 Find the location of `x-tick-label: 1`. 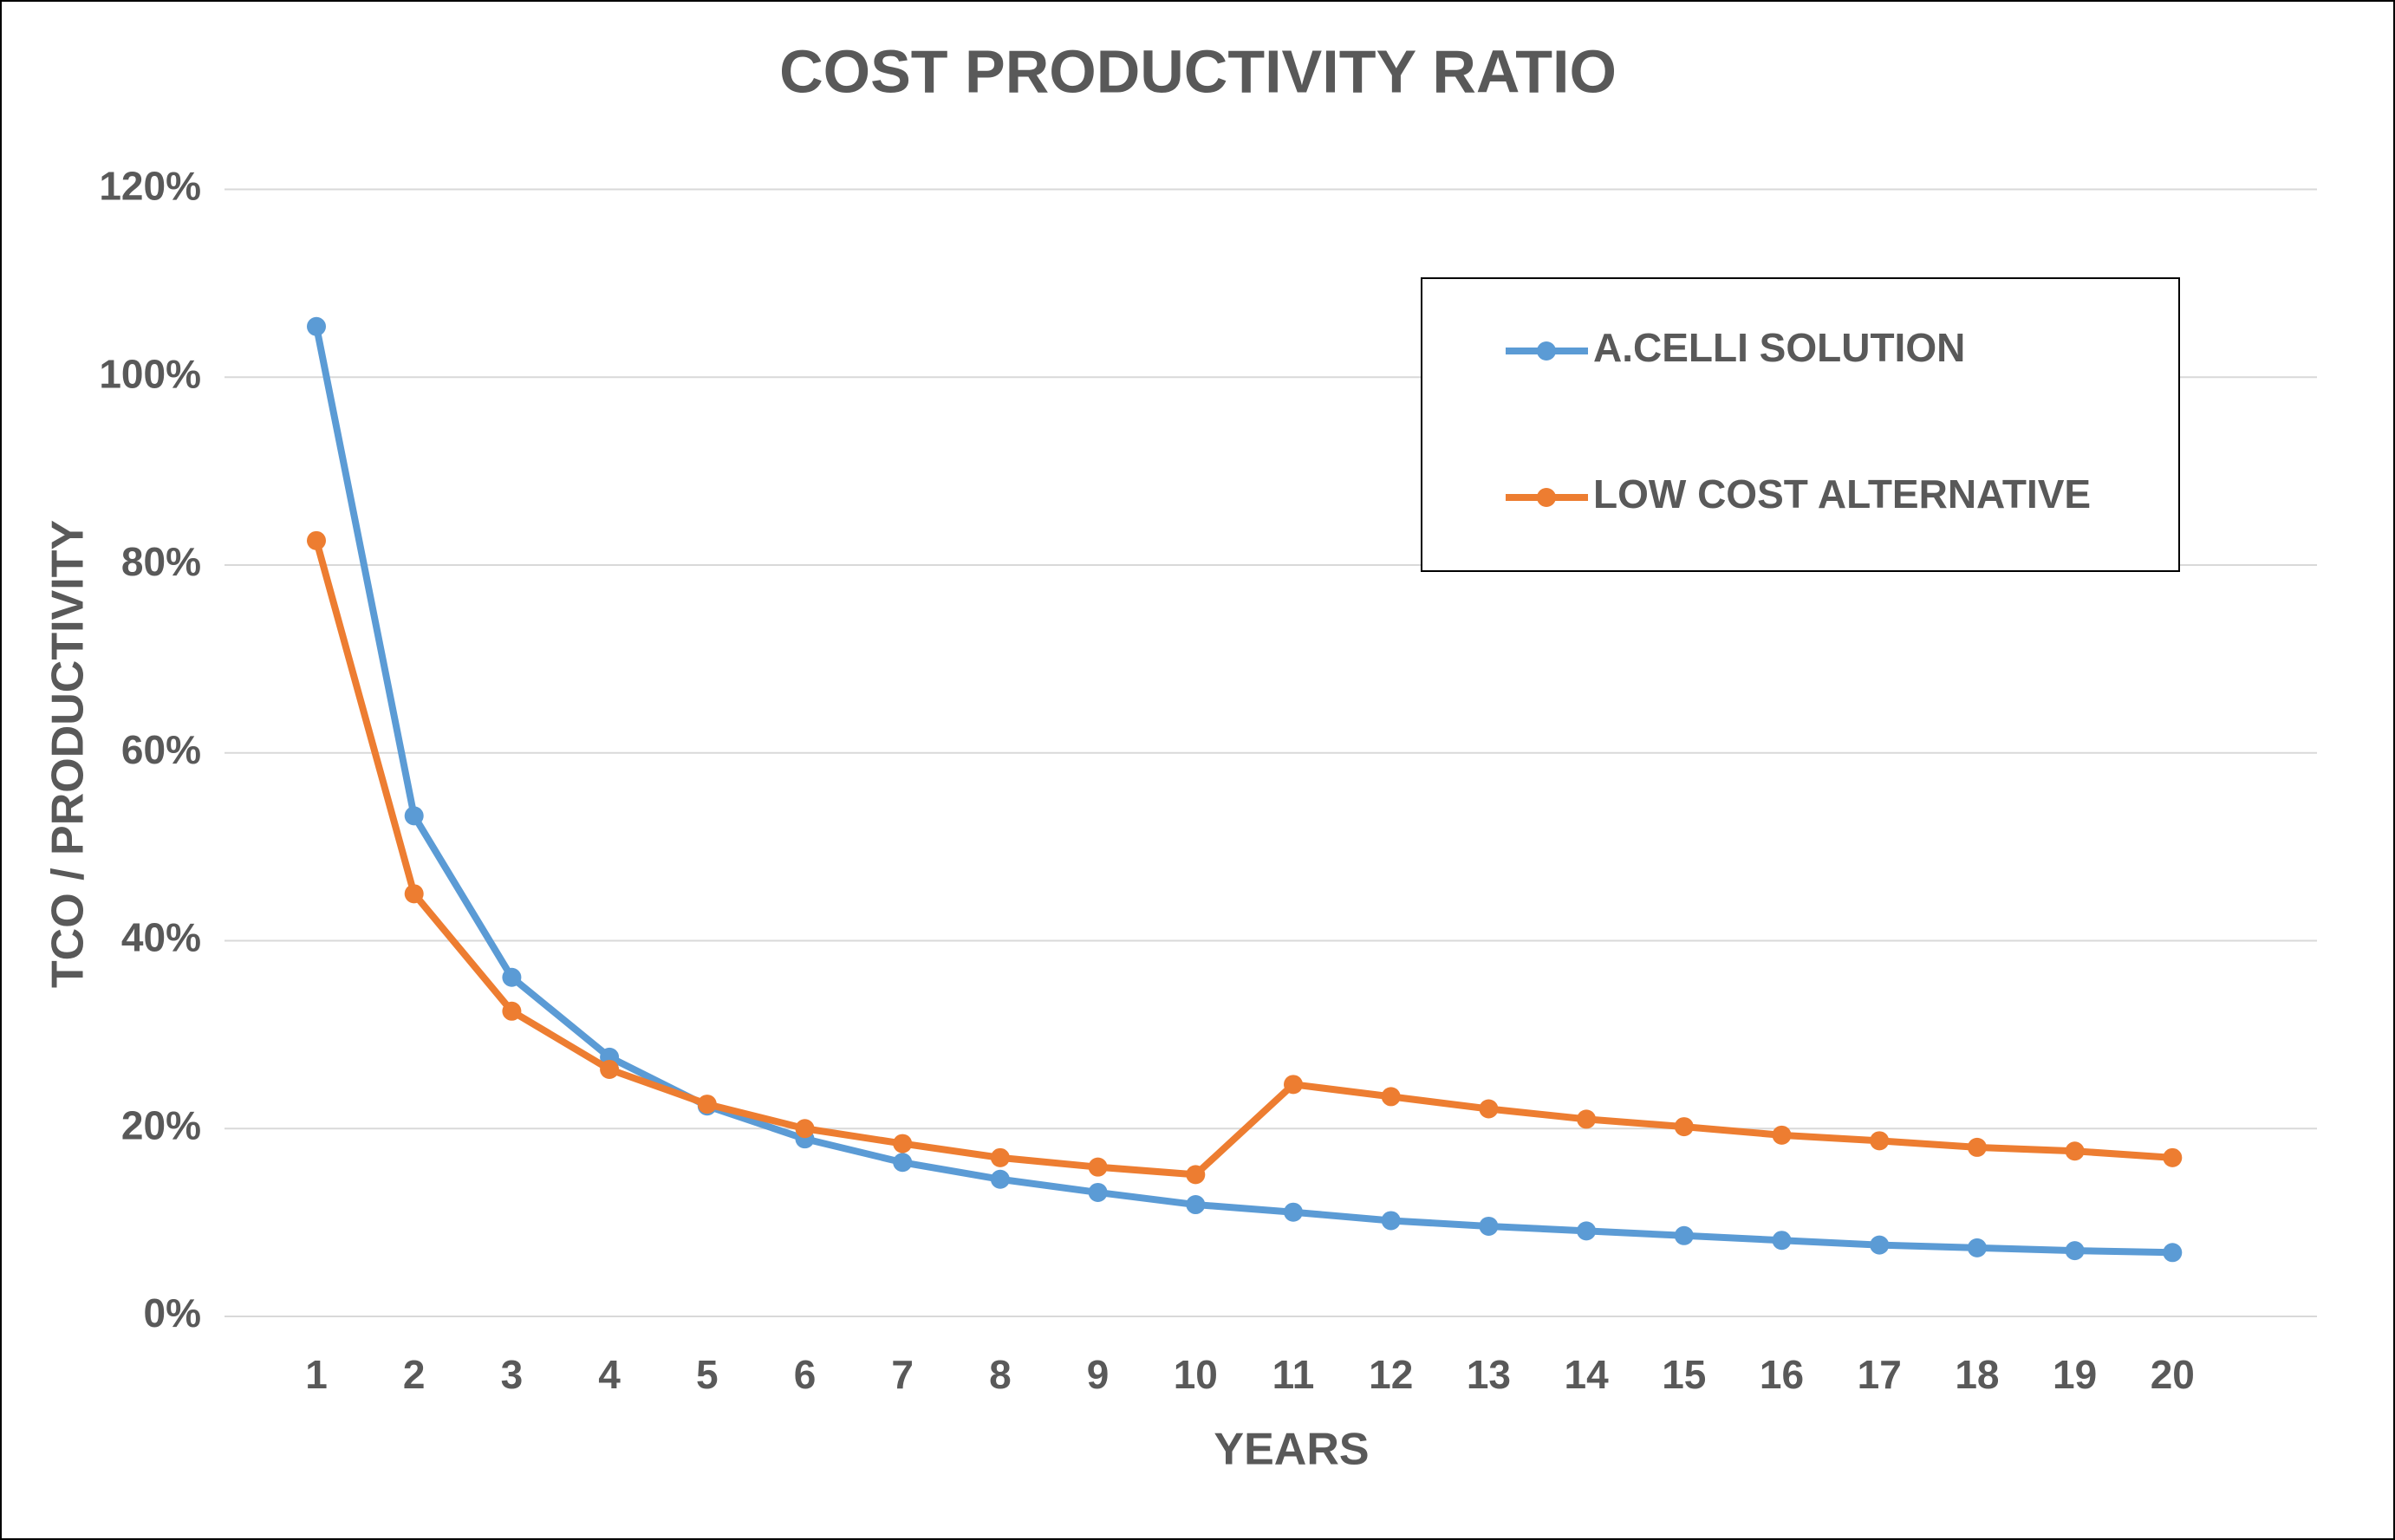

x-tick-label: 1 is located at coordinates (317, 1375).